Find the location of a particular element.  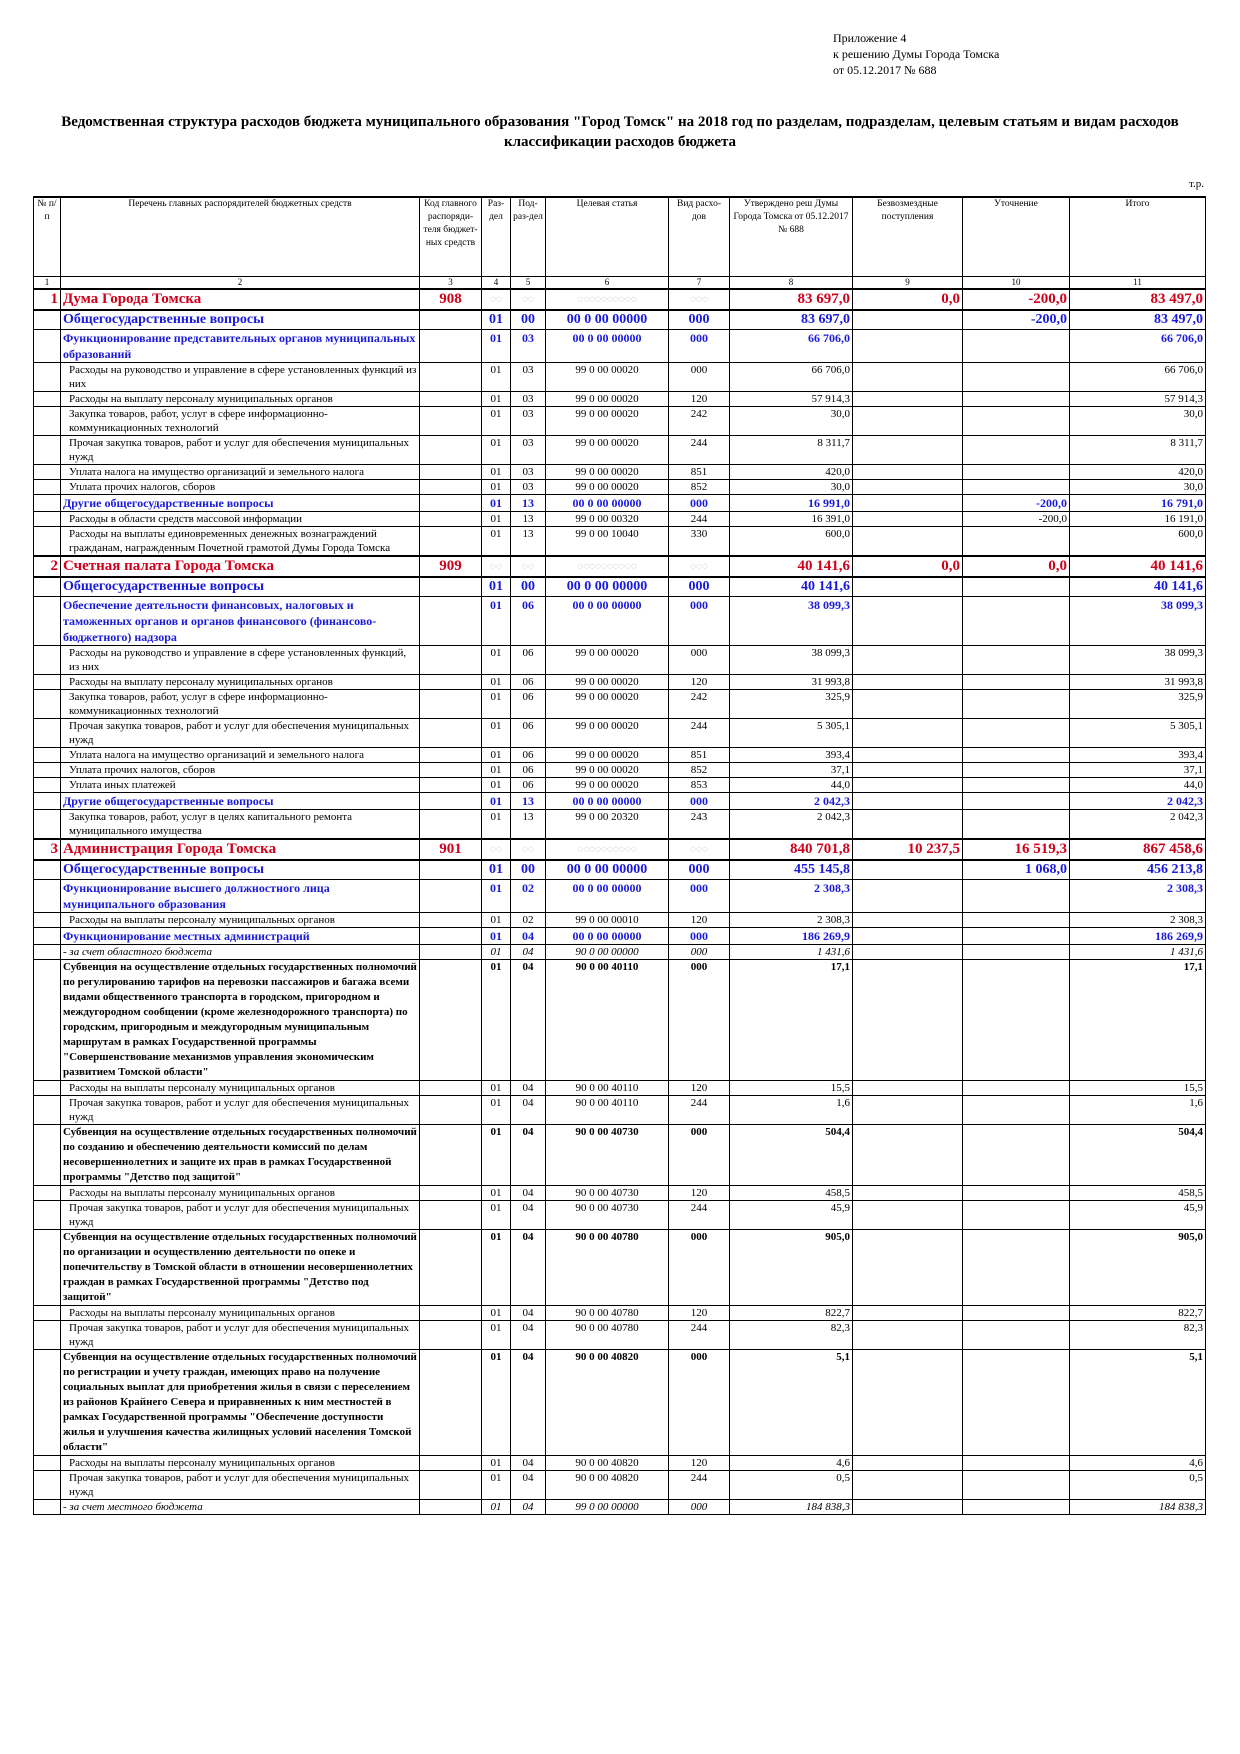

annex-line-2: к решению Думы Города Томска is located at coordinates (916, 54).